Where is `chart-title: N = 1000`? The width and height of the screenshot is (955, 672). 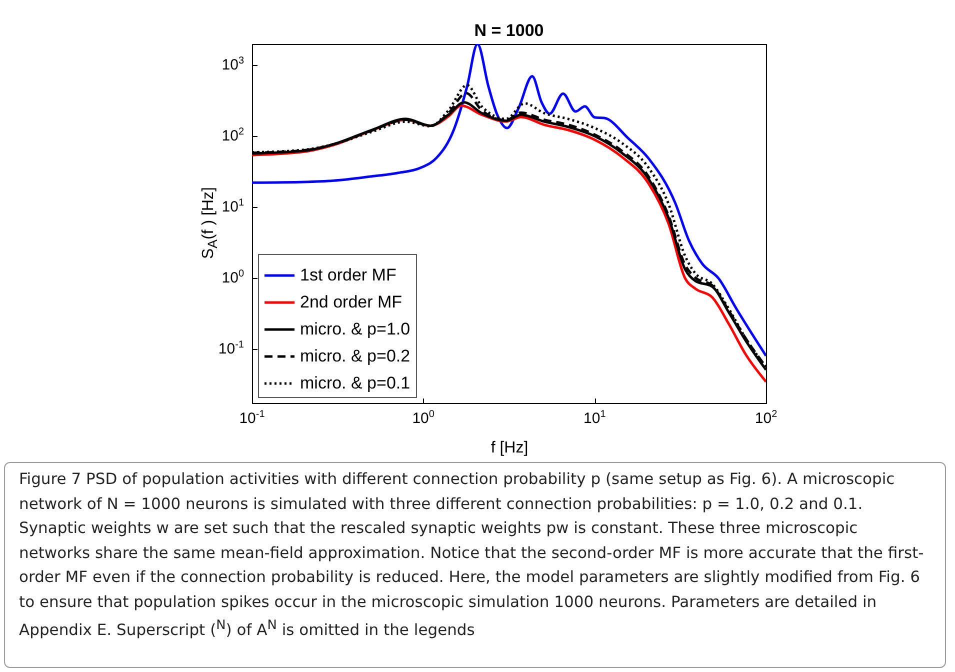 chart-title: N = 1000 is located at coordinates (509, 30).